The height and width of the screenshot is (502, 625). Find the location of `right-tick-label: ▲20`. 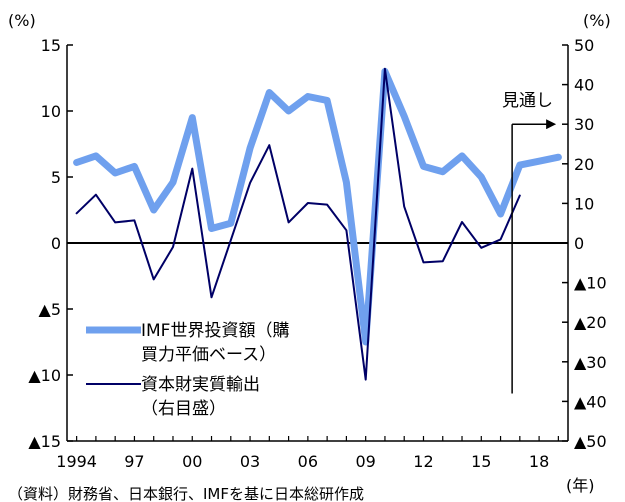

right-tick-label: ▲20 is located at coordinates (590, 322).